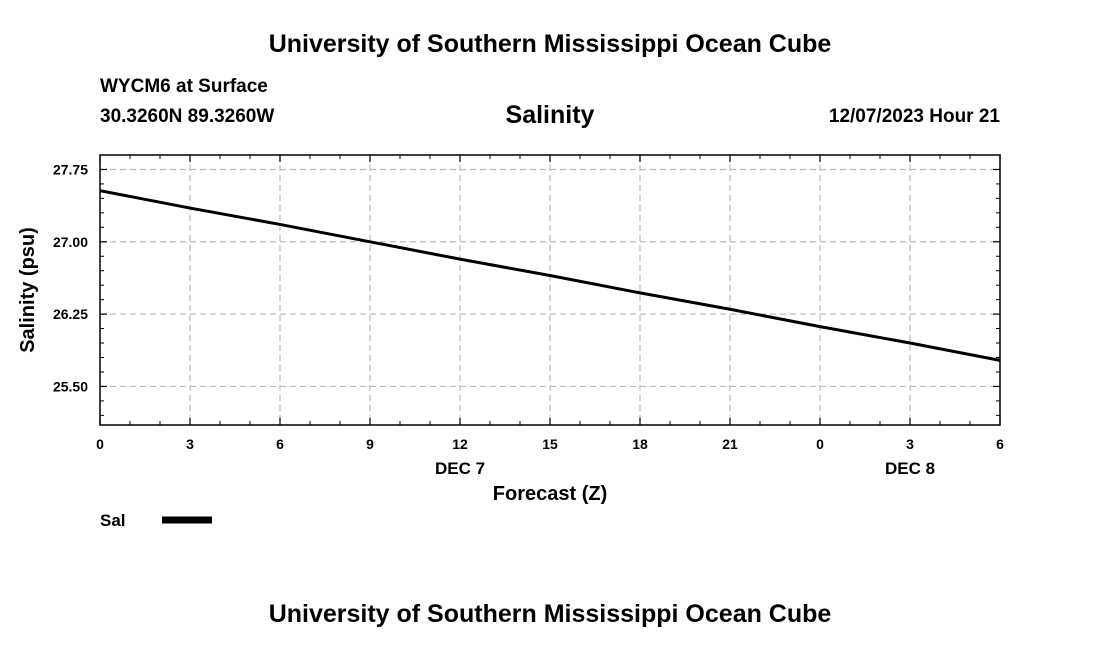  What do you see at coordinates (184, 86) in the screenshot?
I see `station-label: WYCM6 at Surface` at bounding box center [184, 86].